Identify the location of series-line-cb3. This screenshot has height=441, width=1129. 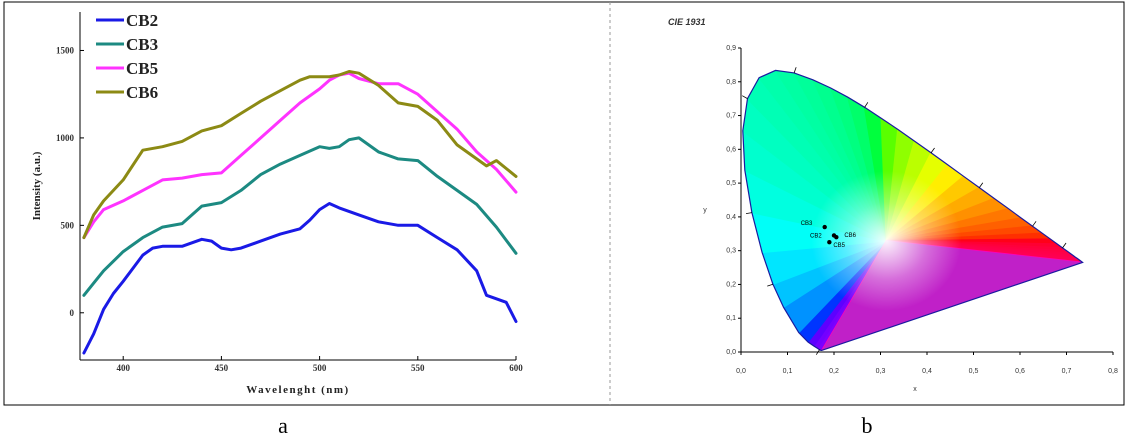
(300, 216).